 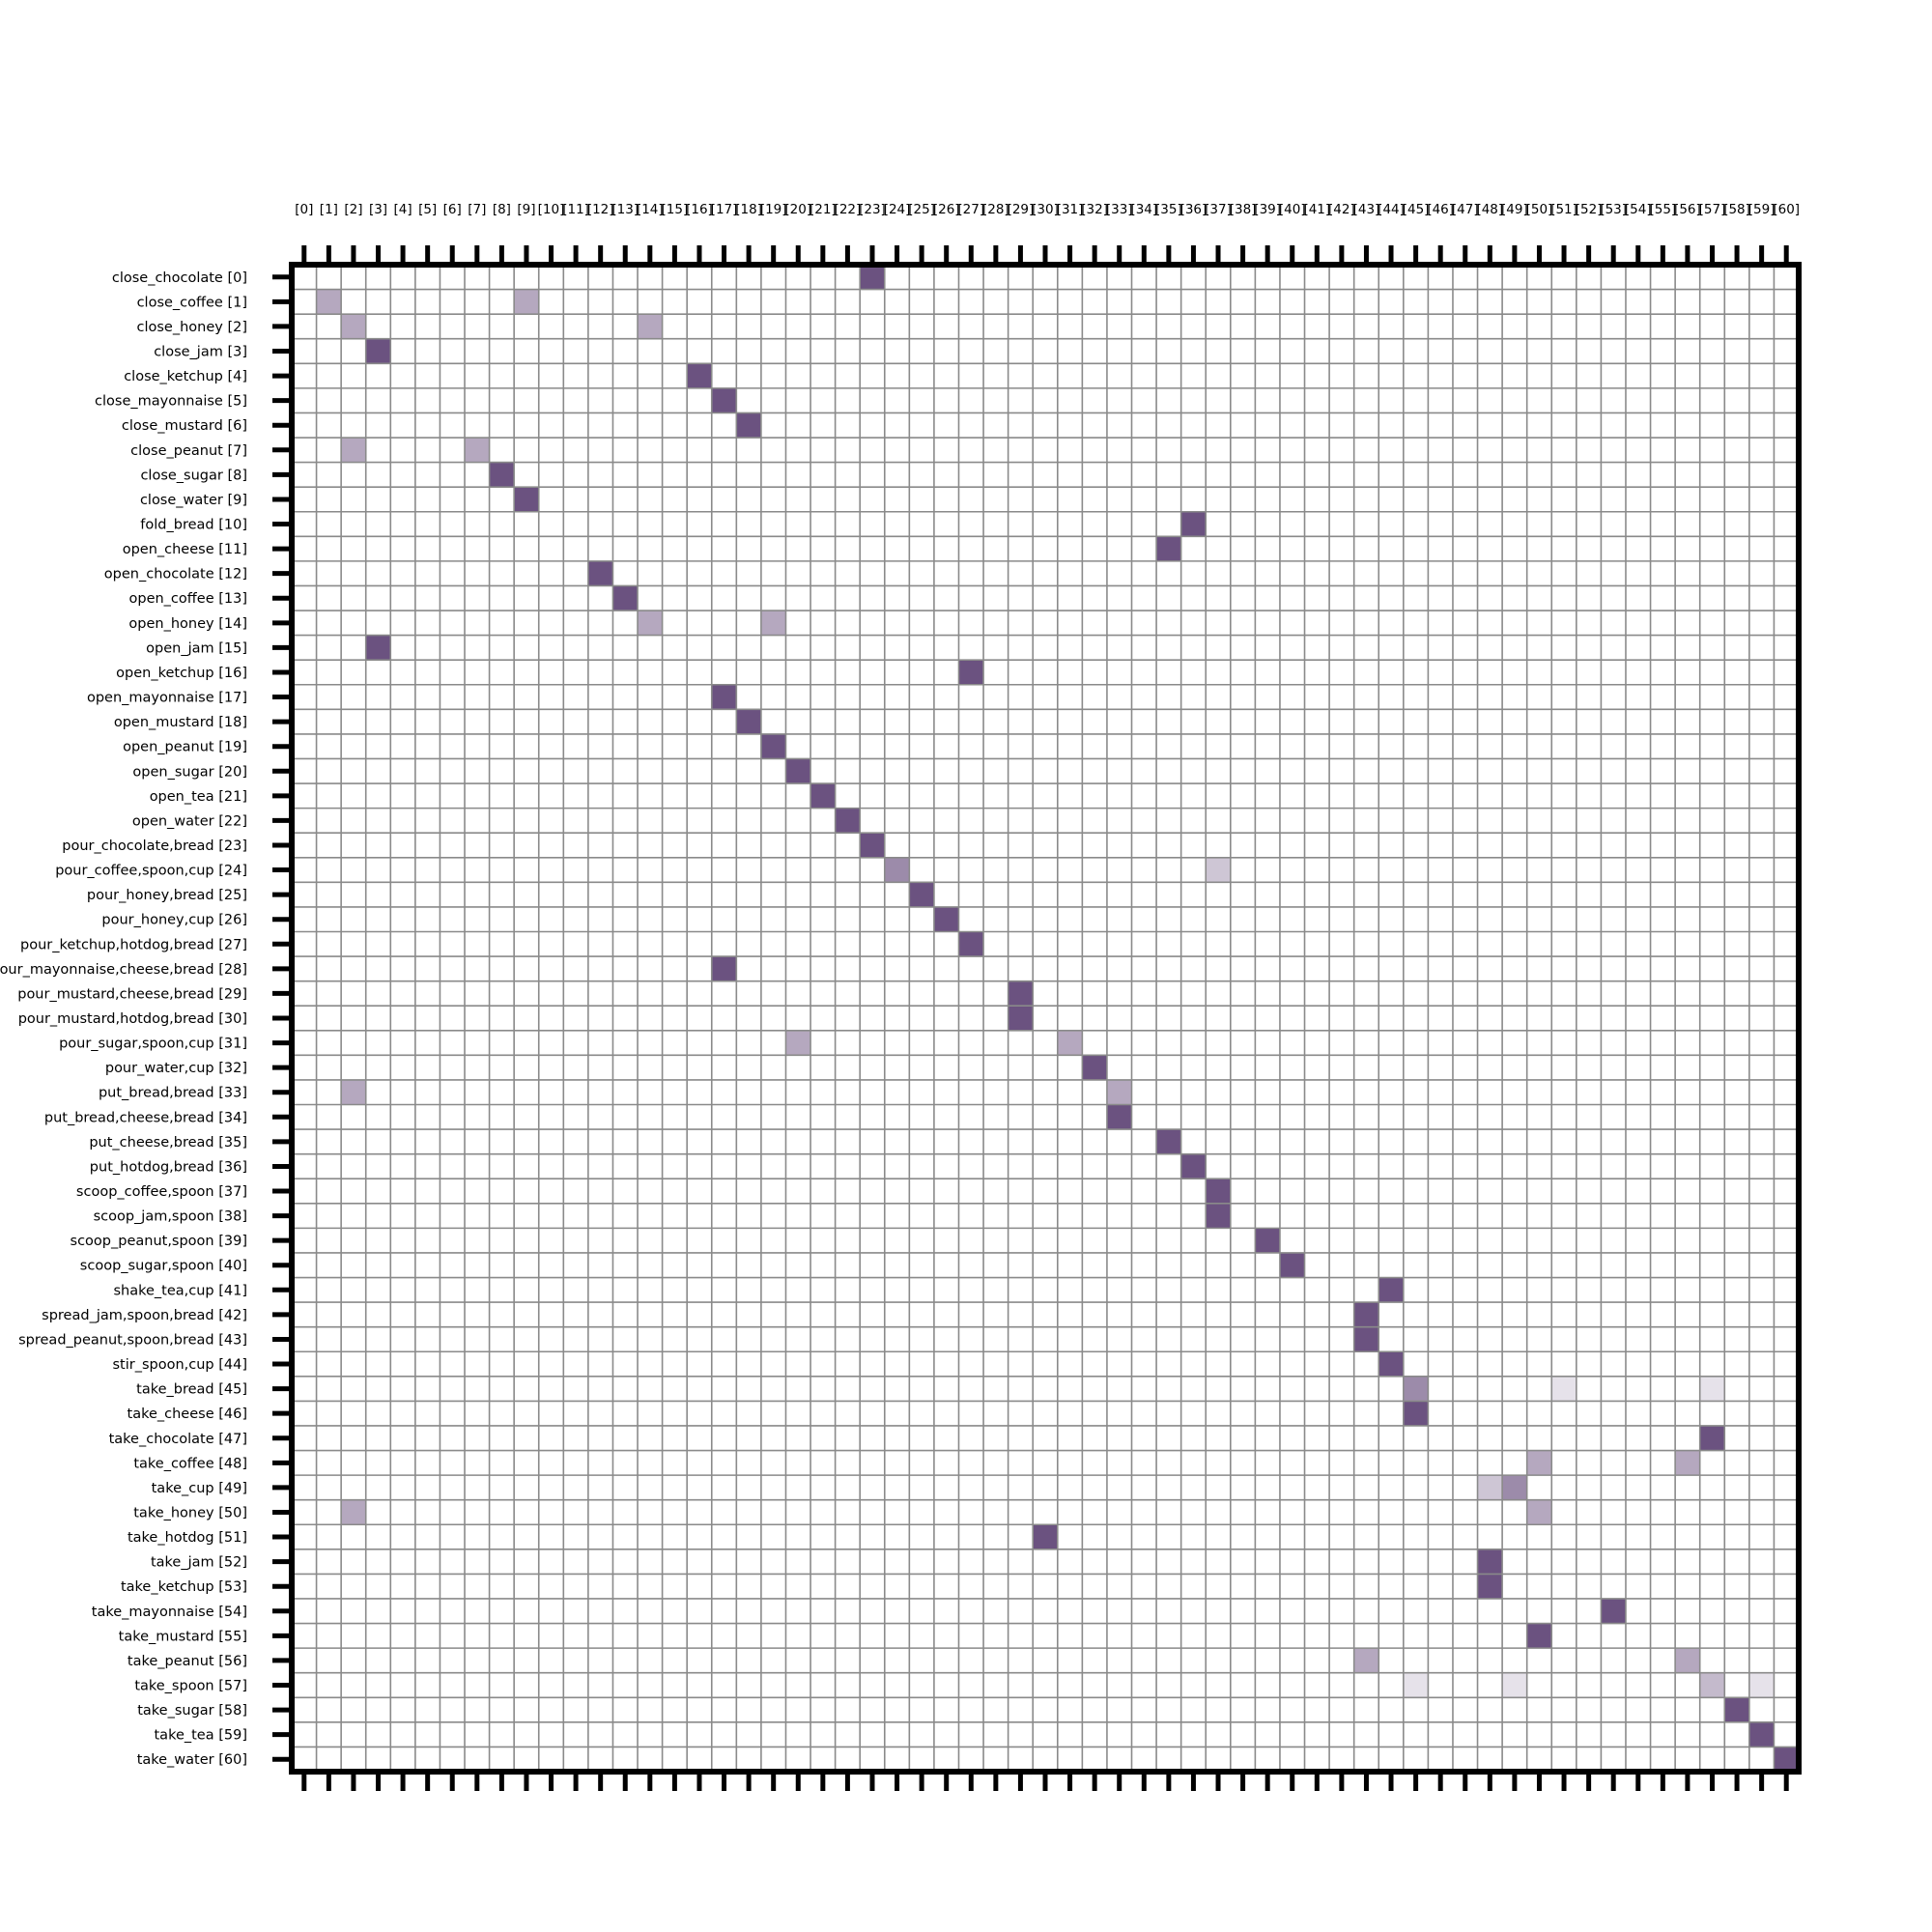 What do you see at coordinates (872, 209) in the screenshot?
I see `x-tick-label: [23]` at bounding box center [872, 209].